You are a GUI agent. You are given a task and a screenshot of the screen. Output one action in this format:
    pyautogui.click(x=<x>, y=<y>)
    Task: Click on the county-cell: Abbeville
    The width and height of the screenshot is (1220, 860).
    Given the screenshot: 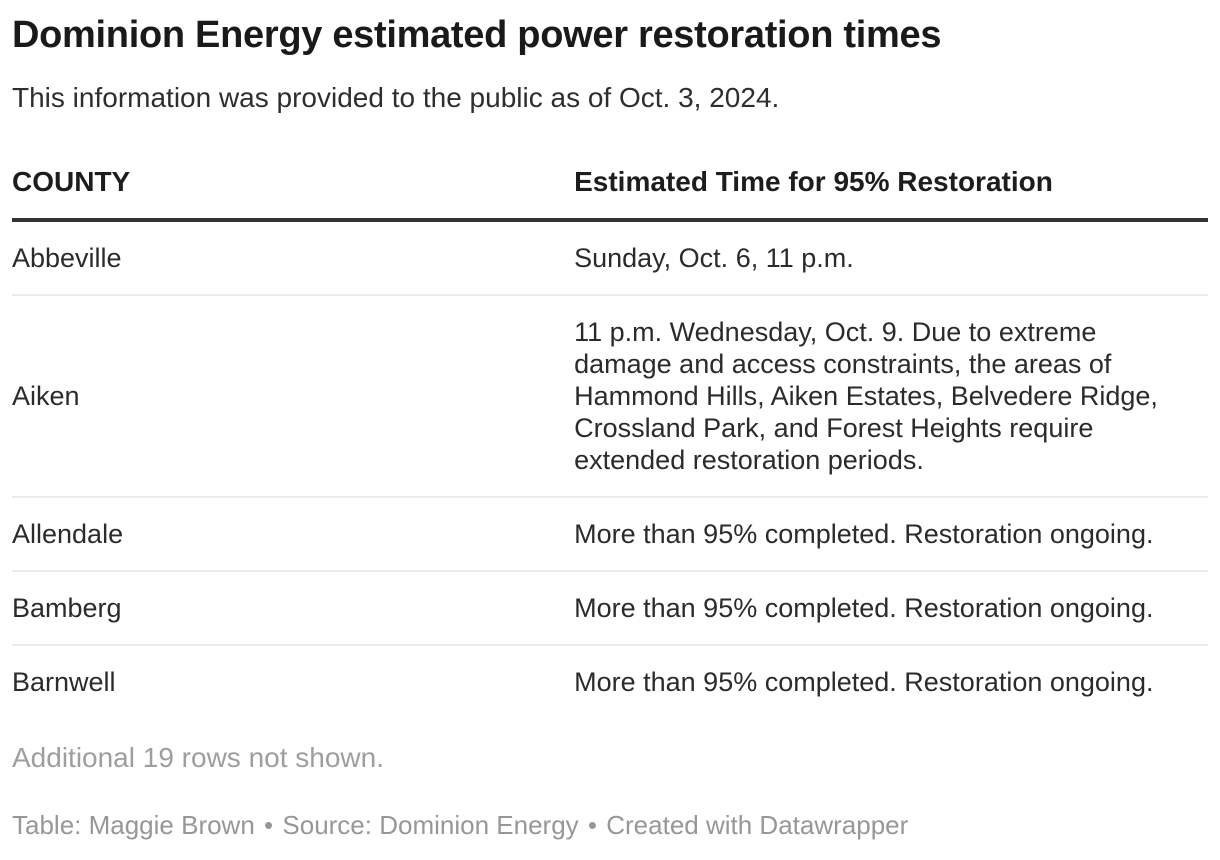 What is the action you would take?
    pyautogui.click(x=293, y=258)
    